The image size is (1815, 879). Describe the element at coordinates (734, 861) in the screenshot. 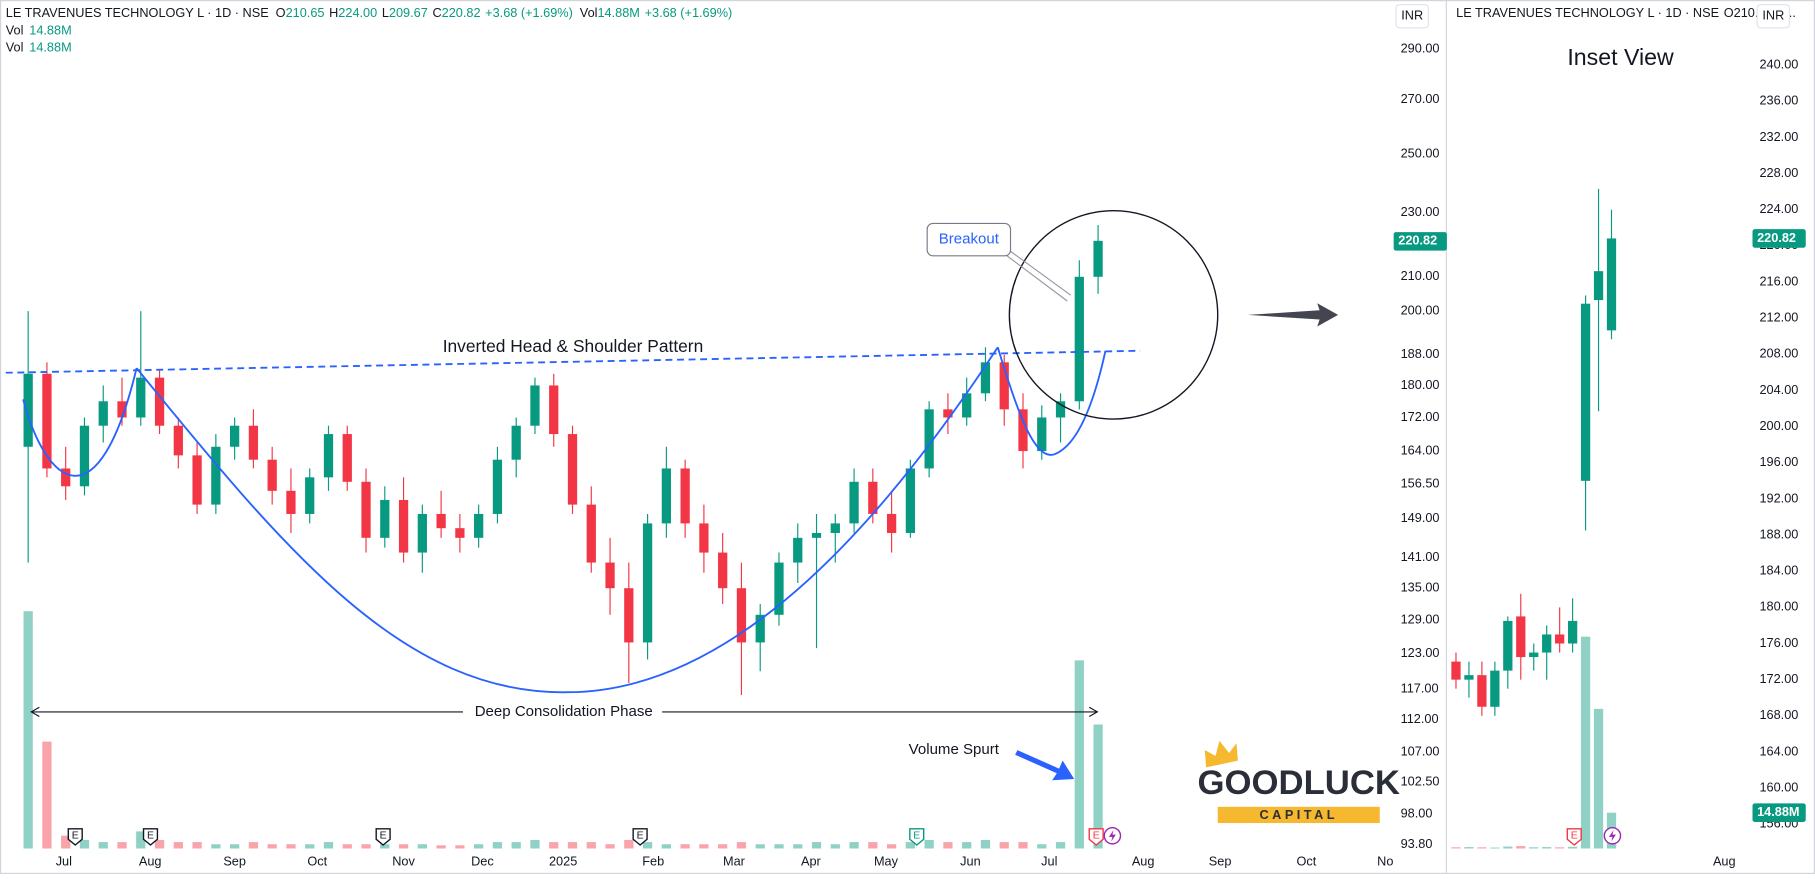

I see `x-tick-label: Mar` at that location.